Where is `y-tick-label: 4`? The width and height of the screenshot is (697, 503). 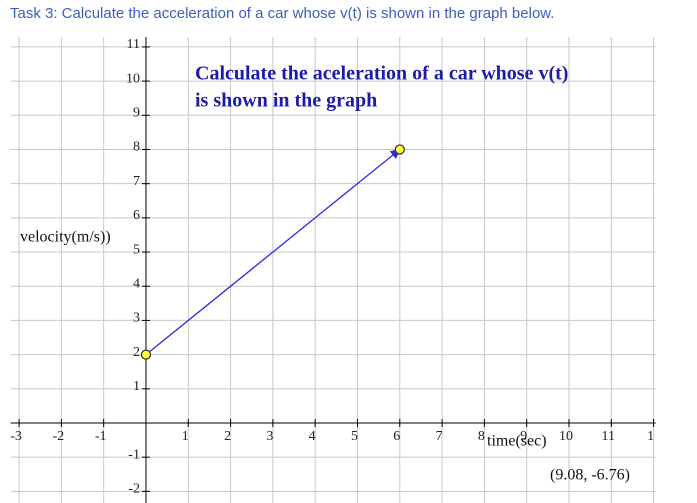 y-tick-label: 4 is located at coordinates (136, 283).